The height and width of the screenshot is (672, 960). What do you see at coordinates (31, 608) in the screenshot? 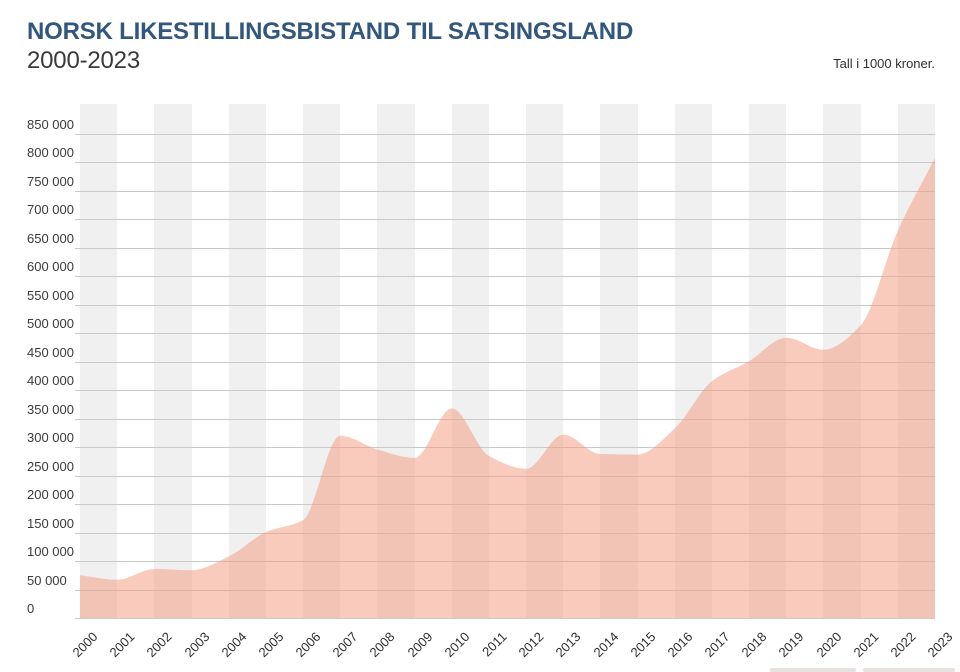
I see `y-axis-label: 0` at bounding box center [31, 608].